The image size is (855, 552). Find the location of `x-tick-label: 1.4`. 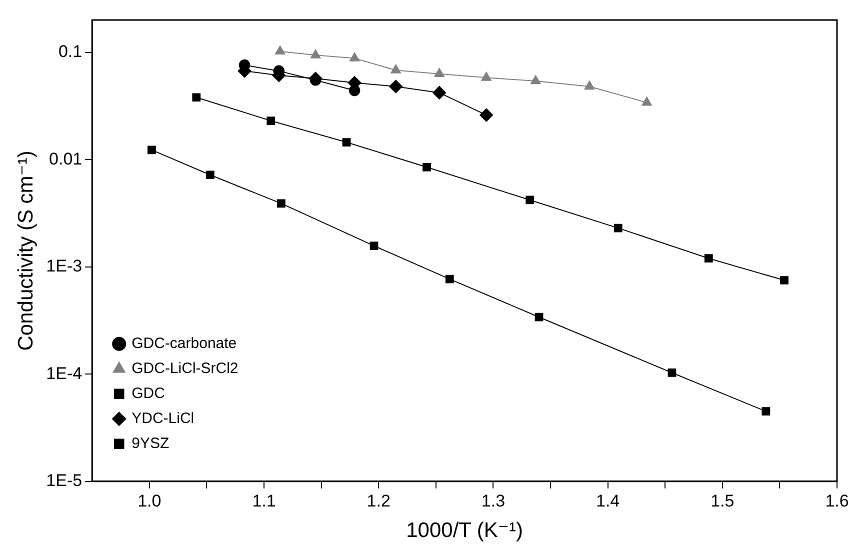

x-tick-label: 1.4 is located at coordinates (608, 500).